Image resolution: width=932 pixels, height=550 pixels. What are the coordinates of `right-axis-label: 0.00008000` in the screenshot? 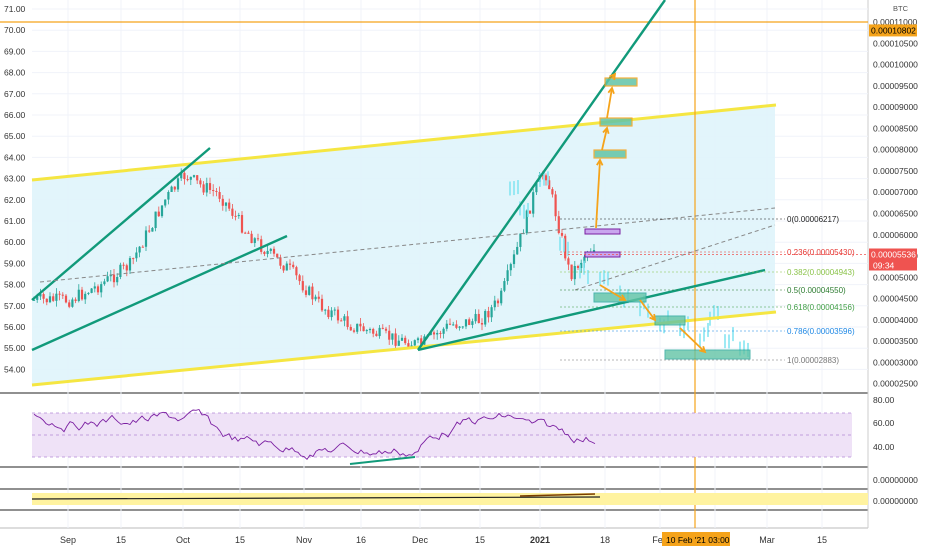 It's located at (895, 150).